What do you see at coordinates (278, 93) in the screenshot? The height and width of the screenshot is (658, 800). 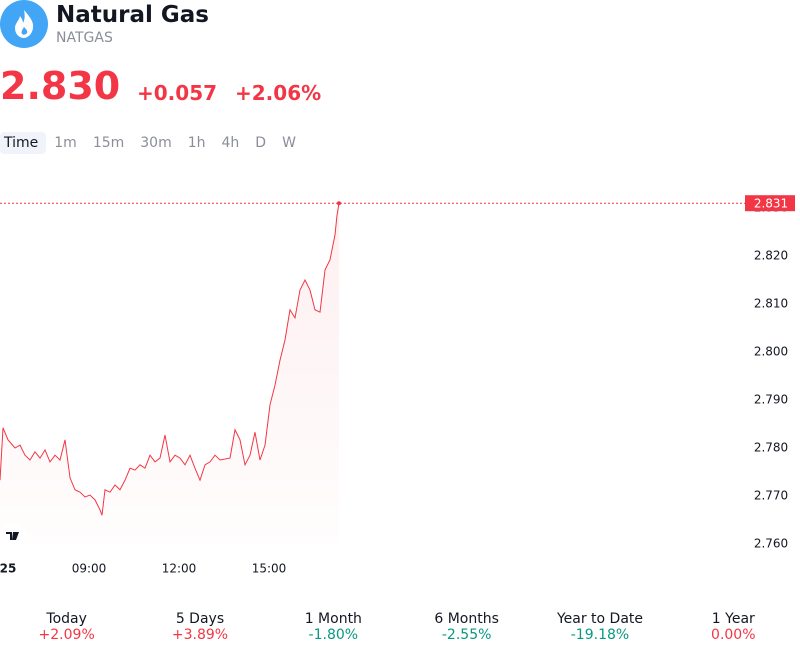 I see `price-change-percent: +2.06%` at bounding box center [278, 93].